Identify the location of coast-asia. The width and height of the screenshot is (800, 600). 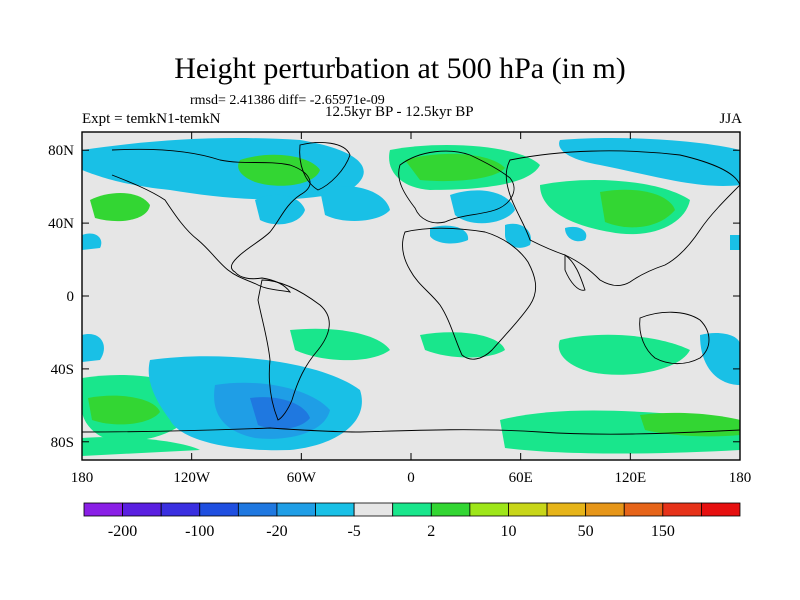
(622, 218).